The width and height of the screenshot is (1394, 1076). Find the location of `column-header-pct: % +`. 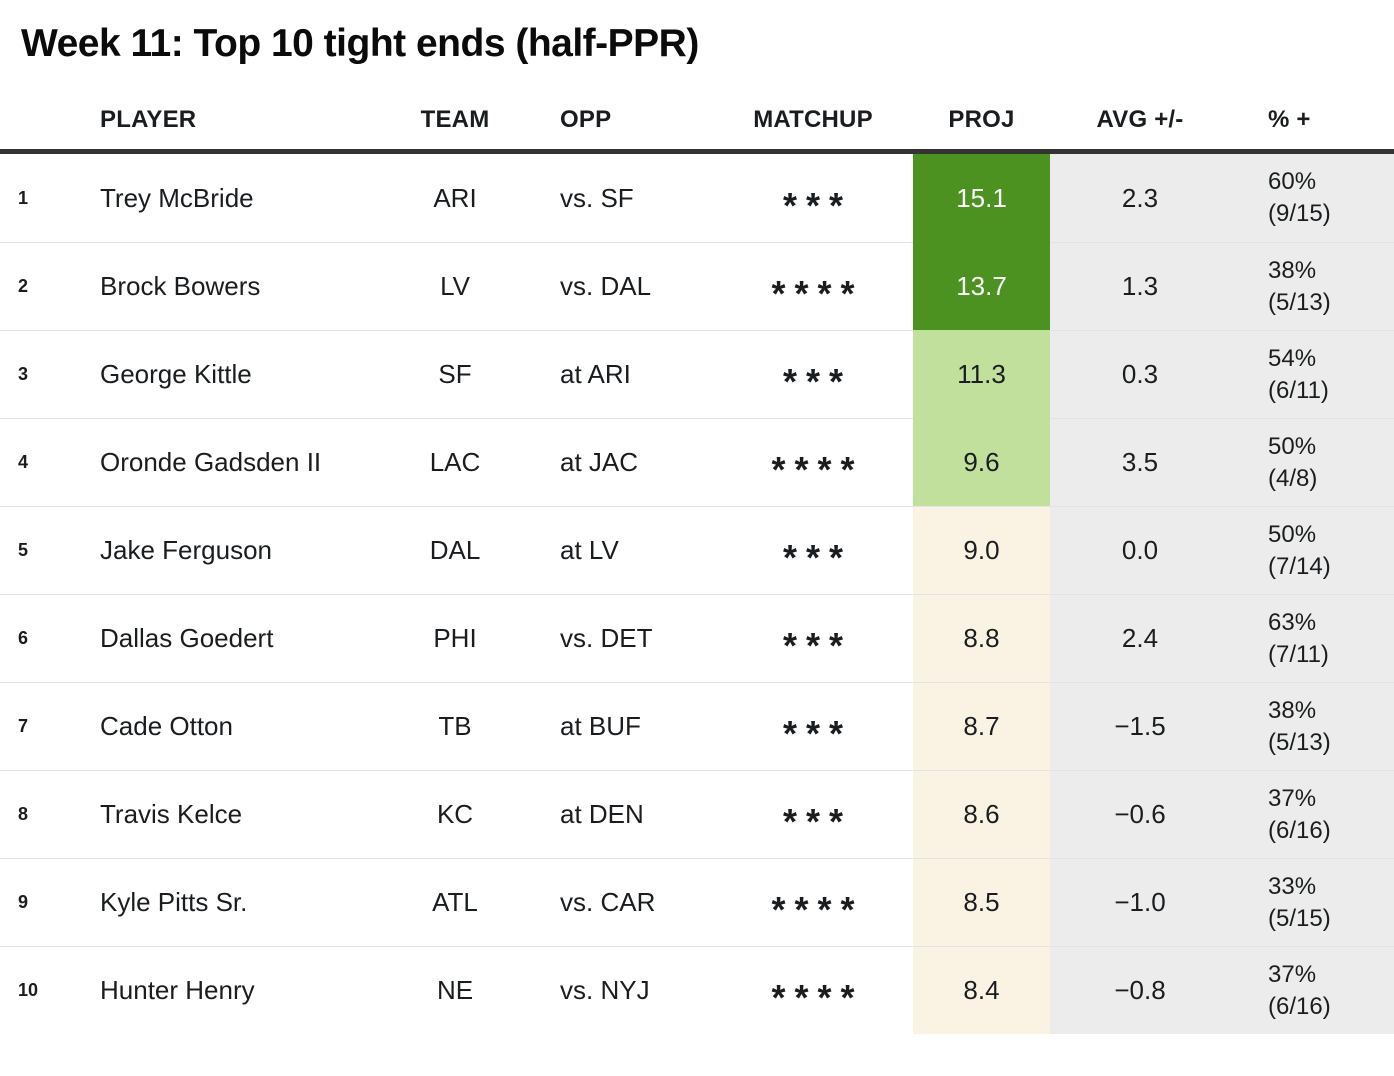

column-header-pct: % + is located at coordinates (1312, 122).